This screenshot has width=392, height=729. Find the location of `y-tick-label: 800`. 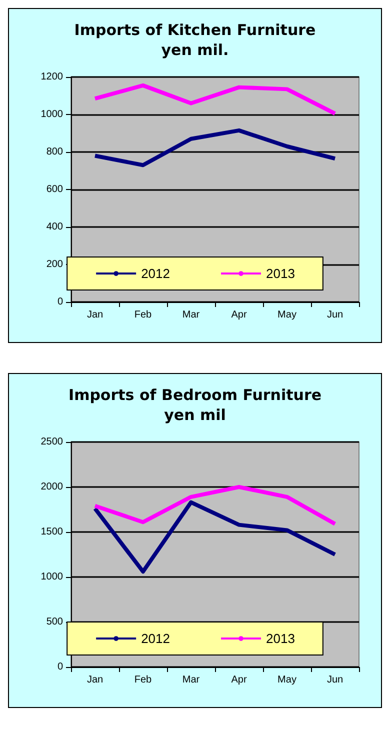

y-tick-label: 800 is located at coordinates (55, 152).